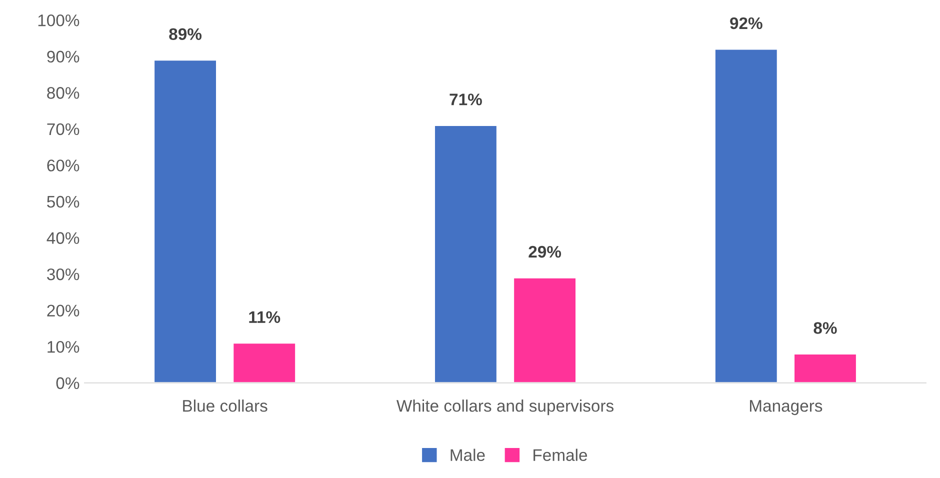 The image size is (940, 478). I want to click on y-tick-label: 40%, so click(63, 238).